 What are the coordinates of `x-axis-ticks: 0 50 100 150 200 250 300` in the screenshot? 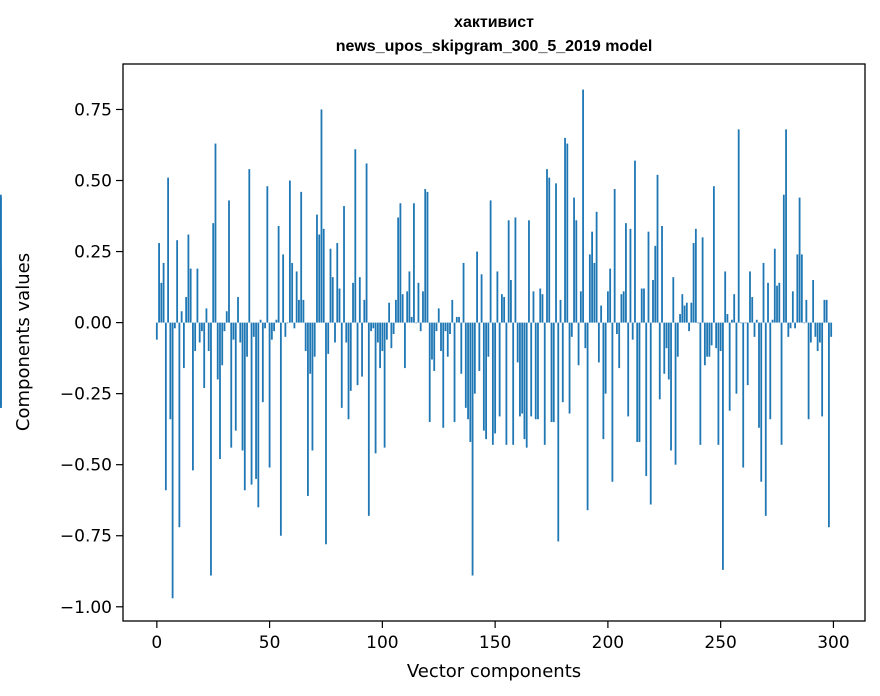 It's located at (500, 637).